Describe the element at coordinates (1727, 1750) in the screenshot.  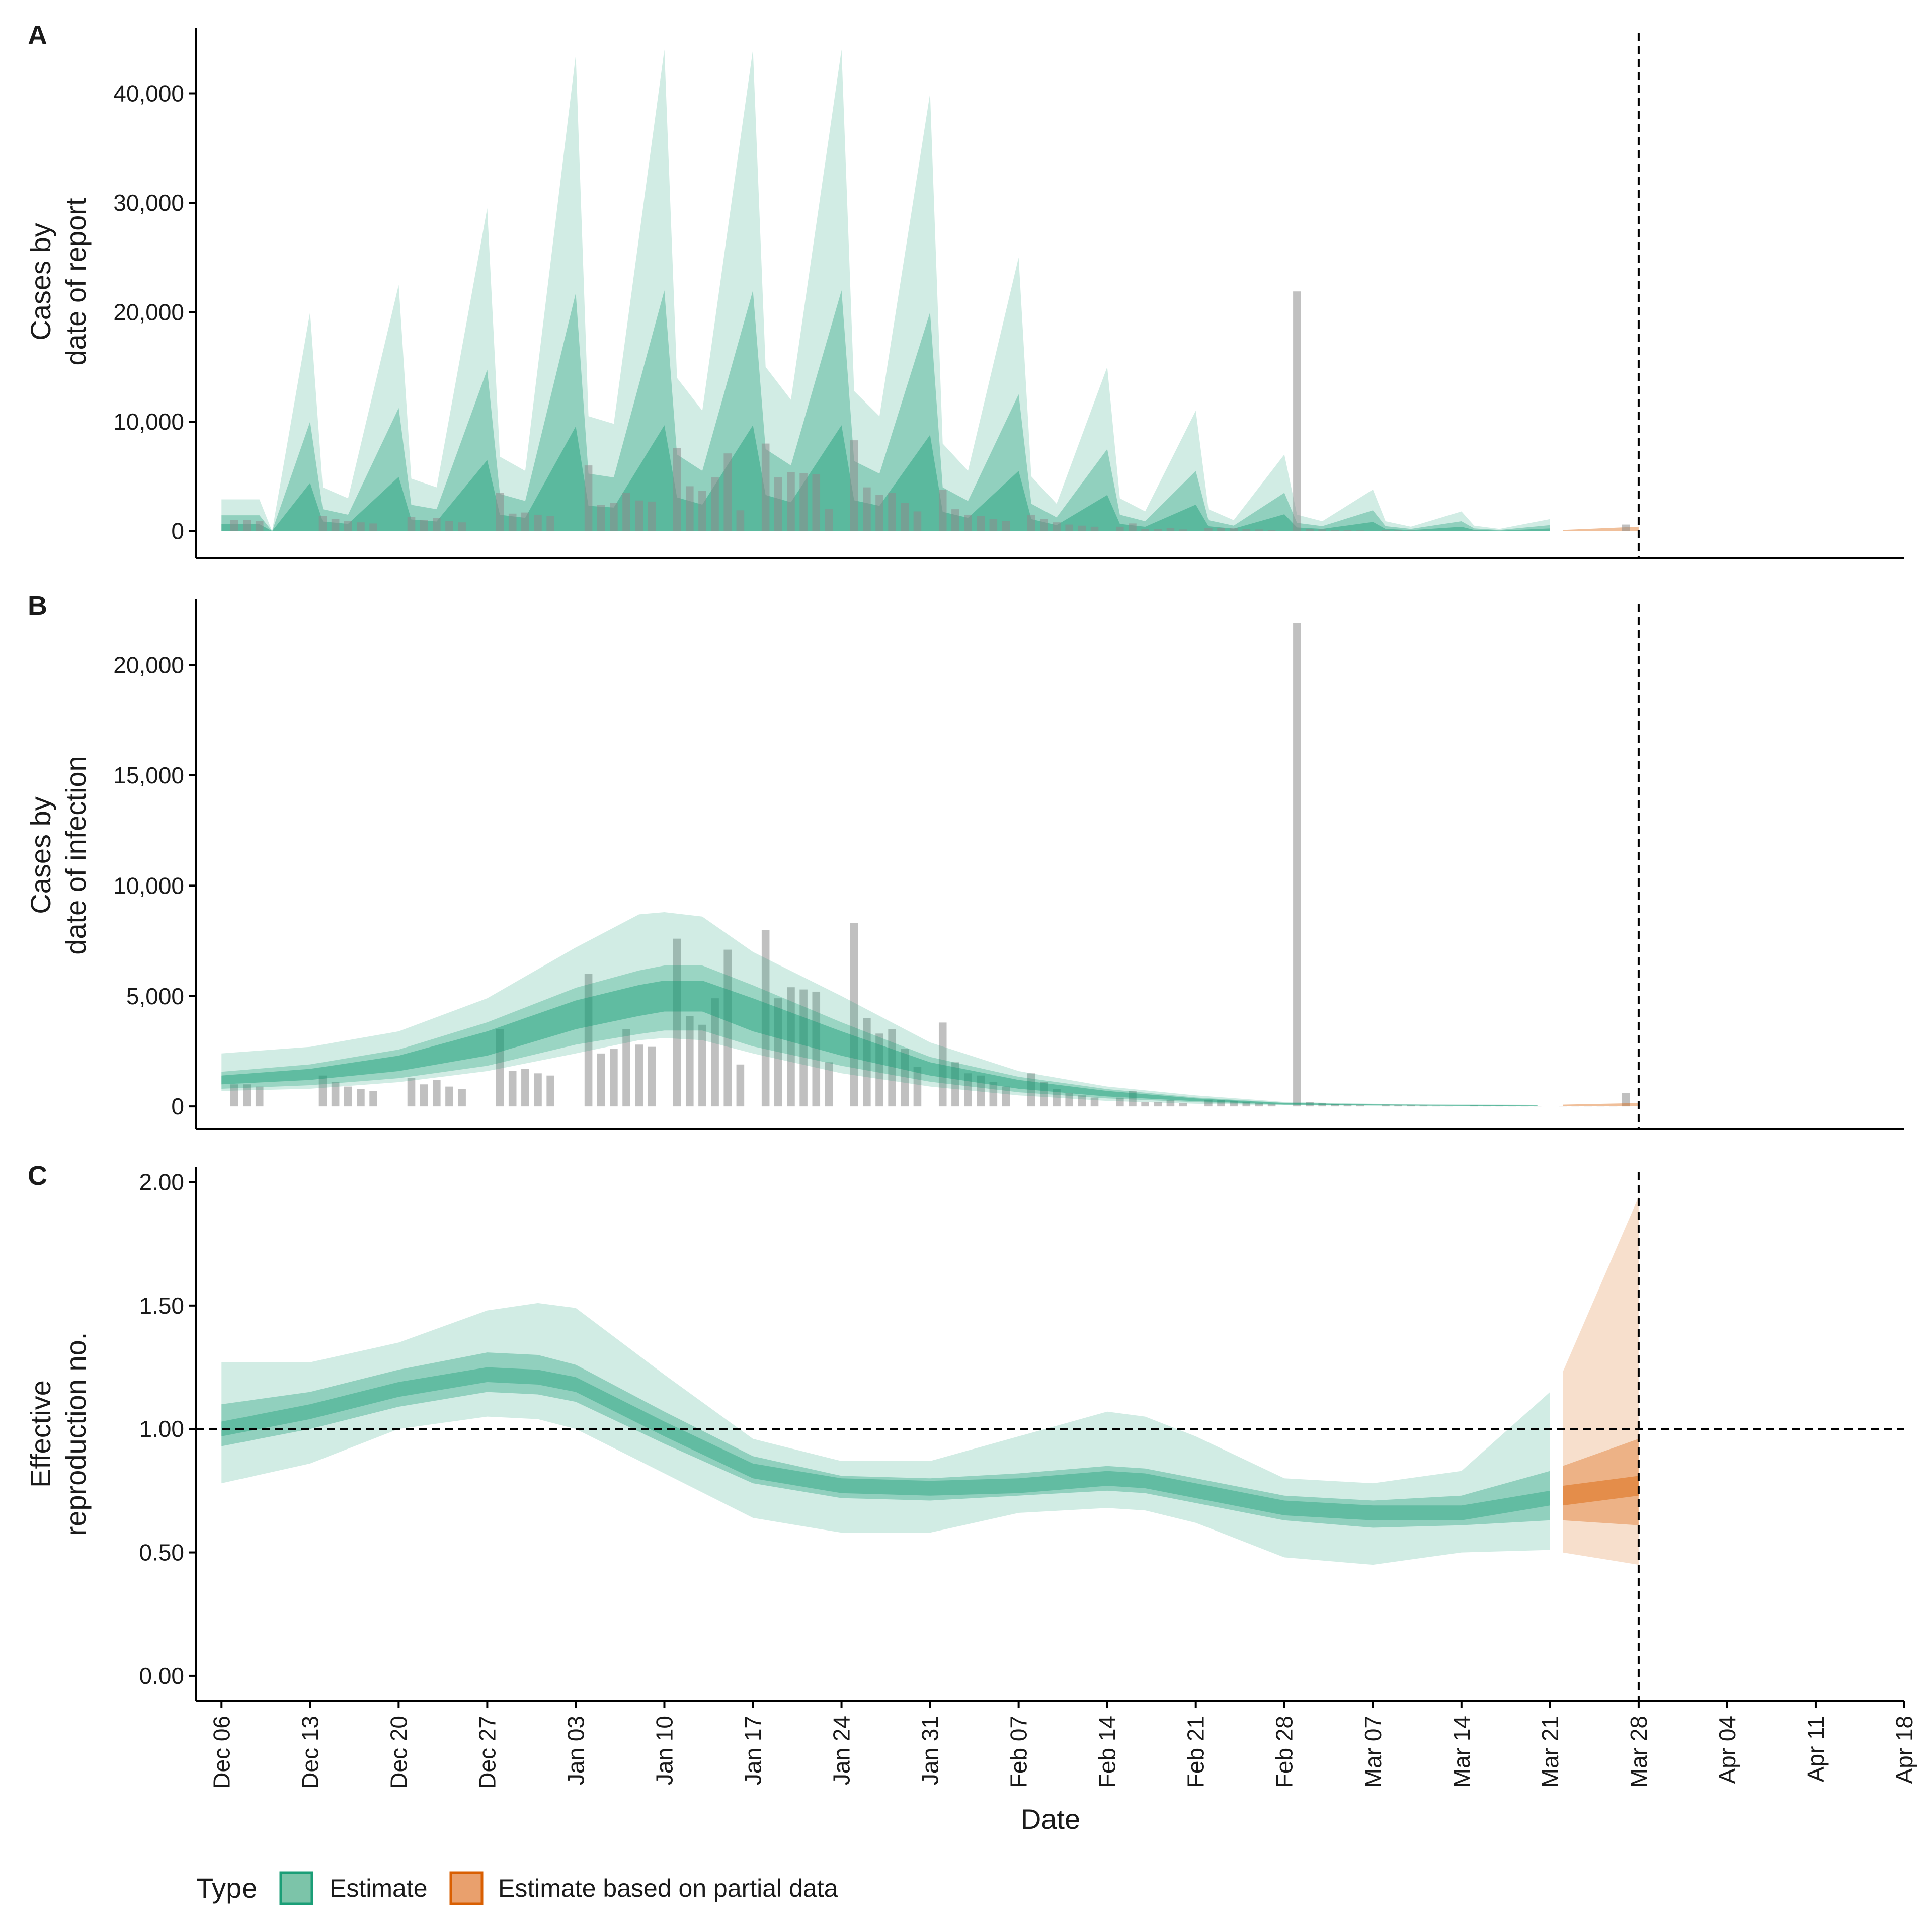
I see `x-tick-label: Apr 04` at that location.